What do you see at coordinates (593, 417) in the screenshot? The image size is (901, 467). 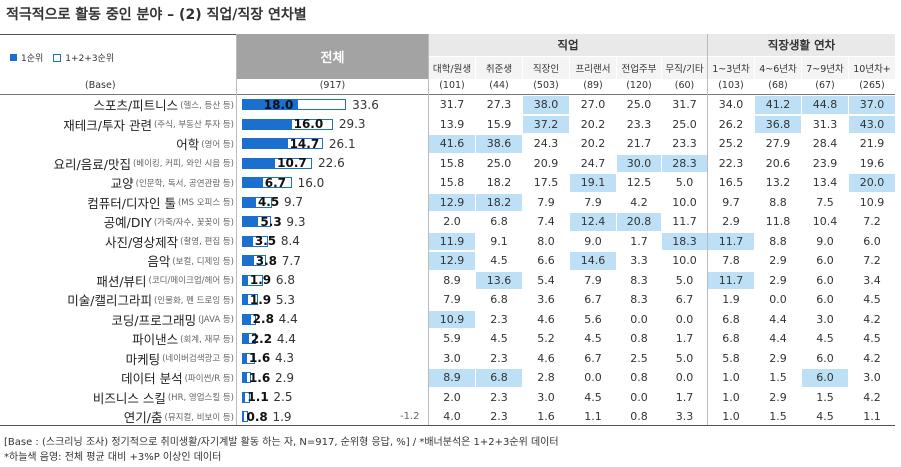 I see `table-cell: 1.1` at bounding box center [593, 417].